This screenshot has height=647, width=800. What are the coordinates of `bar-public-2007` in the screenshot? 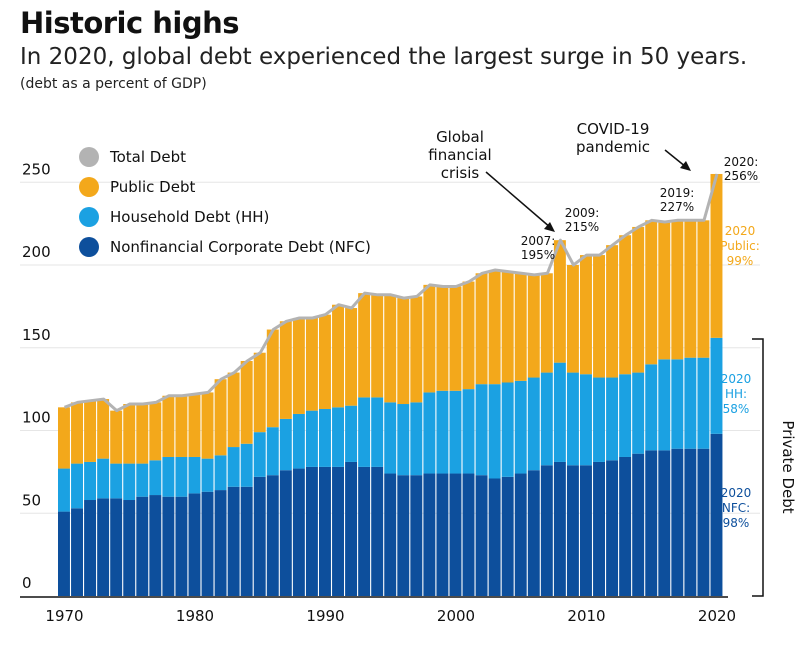 It's located at (546, 323).